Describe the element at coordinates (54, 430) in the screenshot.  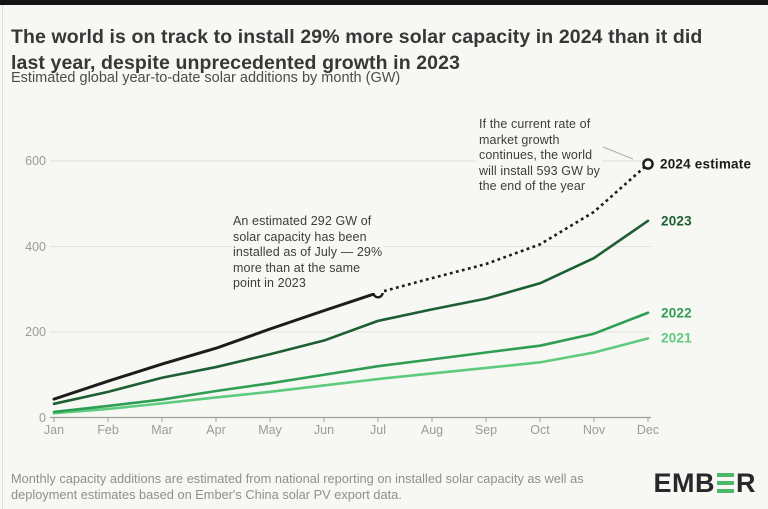
I see `x-axis-tick-label-jan: Jan` at that location.